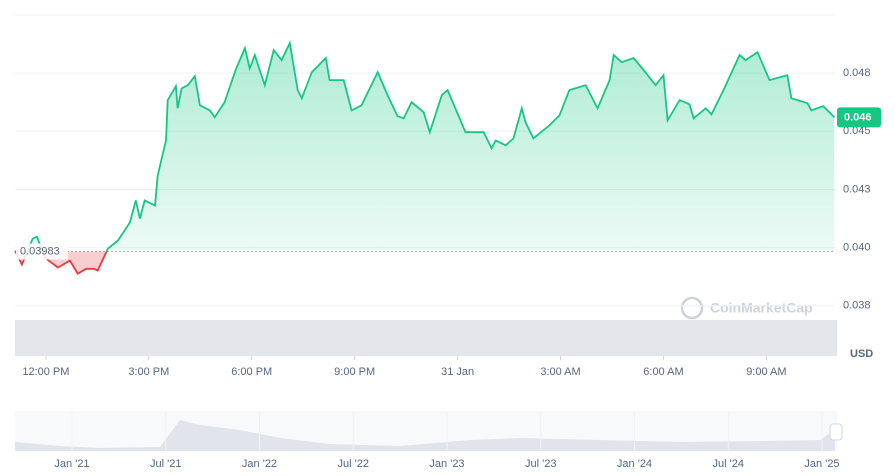 The image size is (895, 476). What do you see at coordinates (540, 464) in the screenshot?
I see `navigator-label: Jul '23` at bounding box center [540, 464].